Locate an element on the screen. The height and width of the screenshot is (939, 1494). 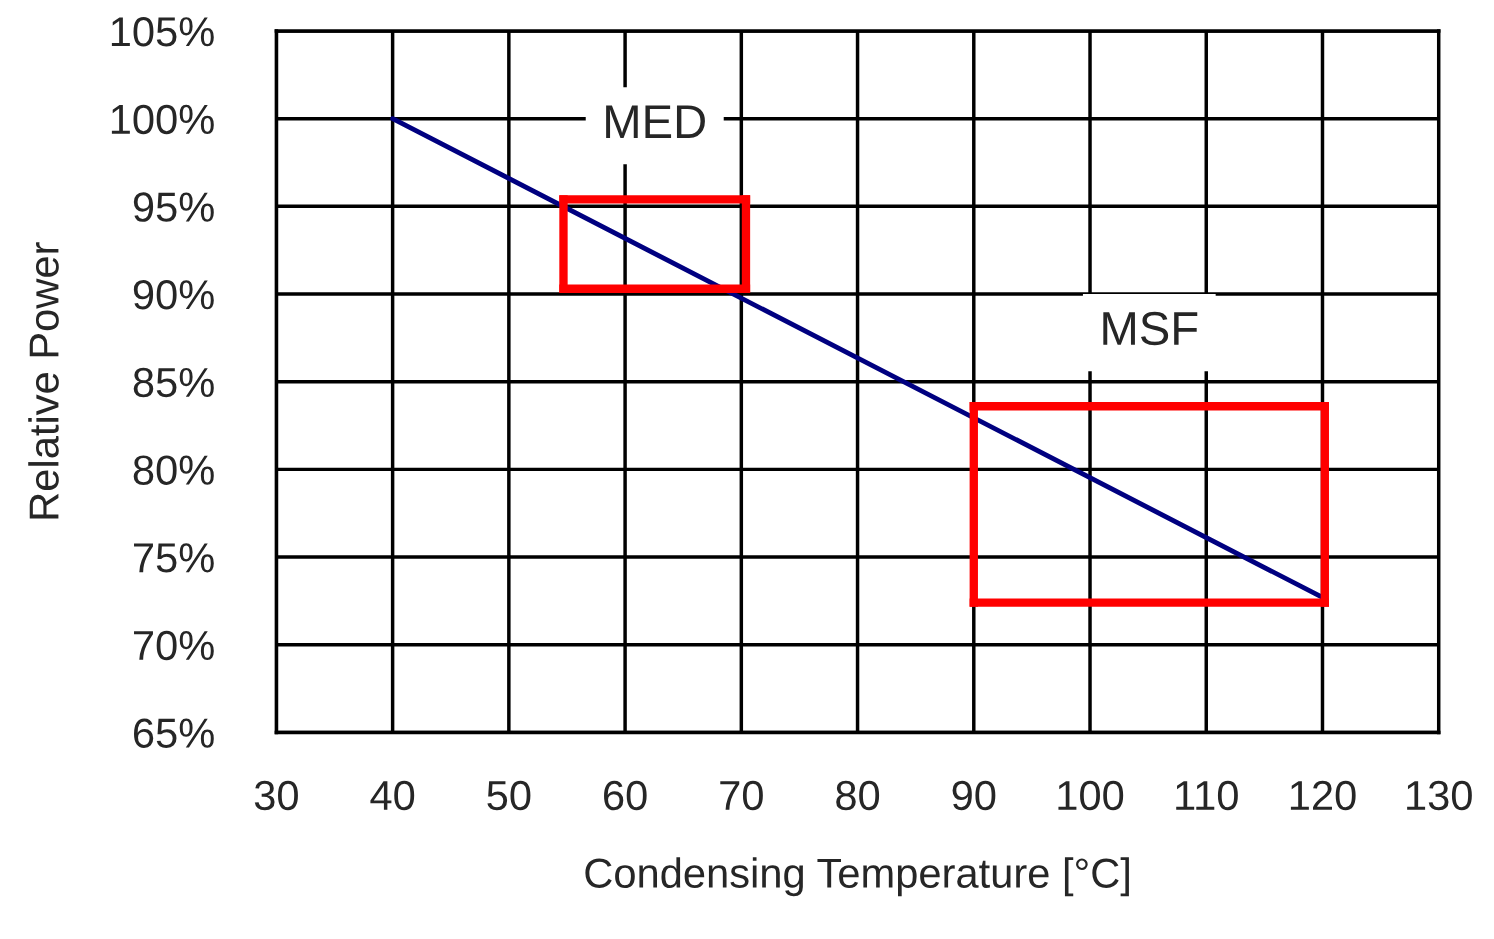
y-tick-label: 95% is located at coordinates (173, 207).